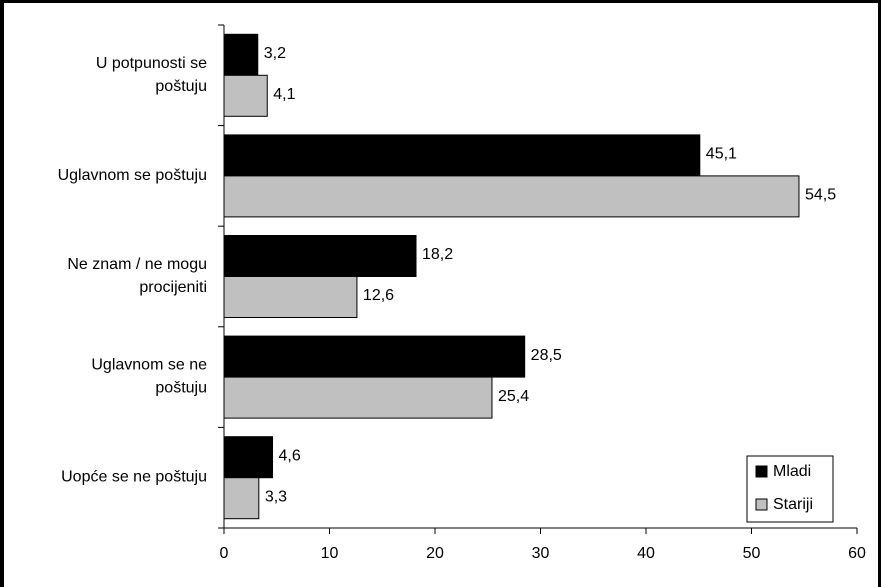 Image resolution: width=881 pixels, height=587 pixels. What do you see at coordinates (820, 195) in the screenshot?
I see `data-label-stariji: 54,5` at bounding box center [820, 195].